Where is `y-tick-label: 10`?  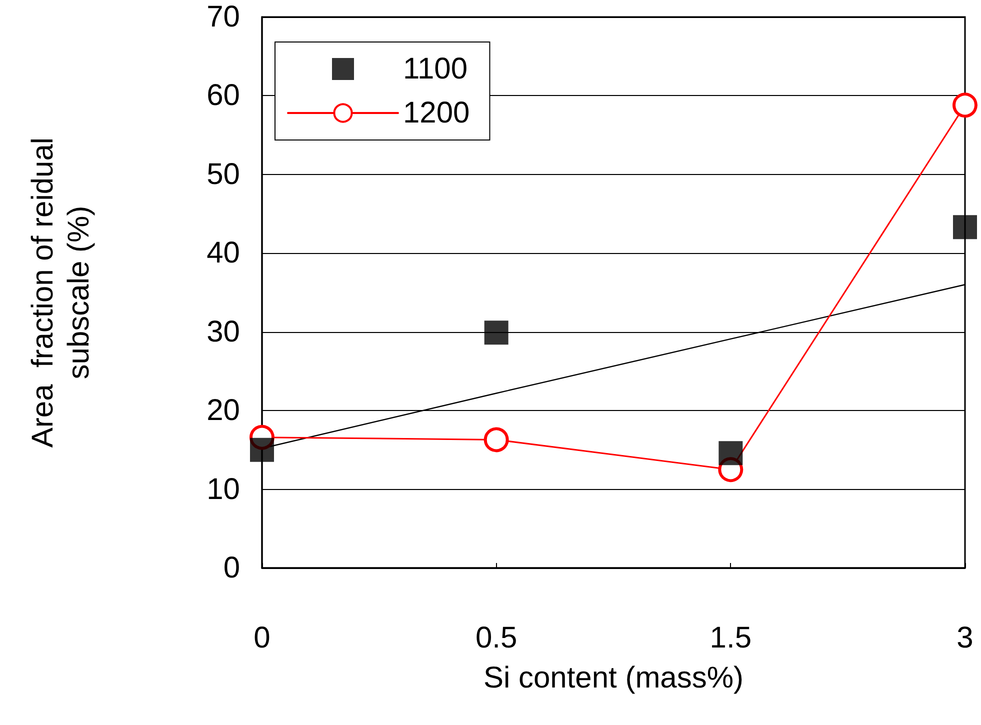 y-tick-label: 10 is located at coordinates (223, 489).